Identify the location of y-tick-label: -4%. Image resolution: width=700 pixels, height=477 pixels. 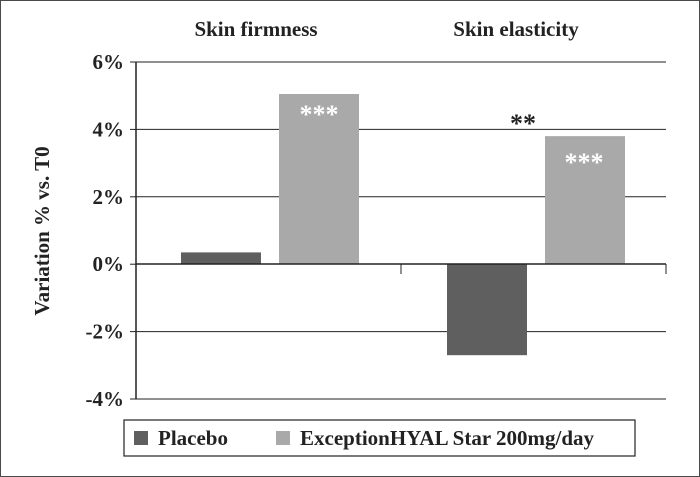
(105, 399).